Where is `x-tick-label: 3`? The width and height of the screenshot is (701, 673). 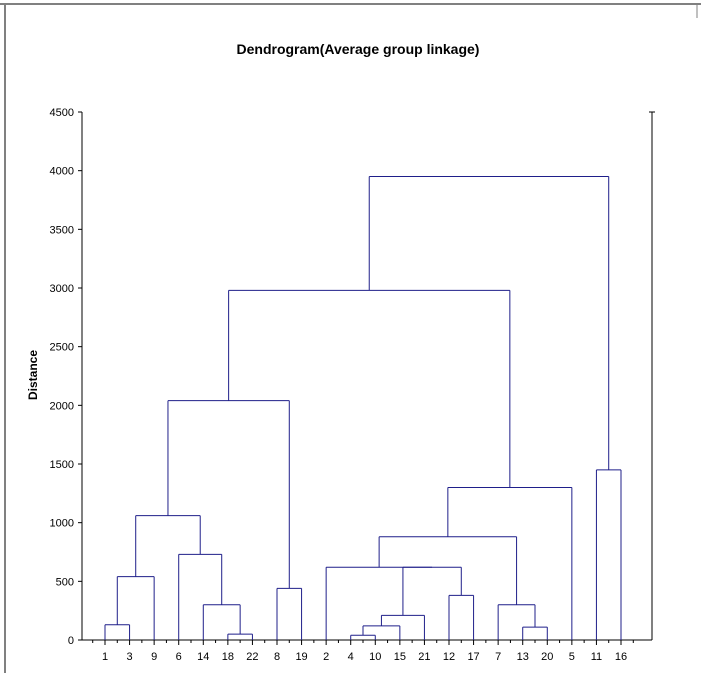 x-tick-label: 3 is located at coordinates (130, 657).